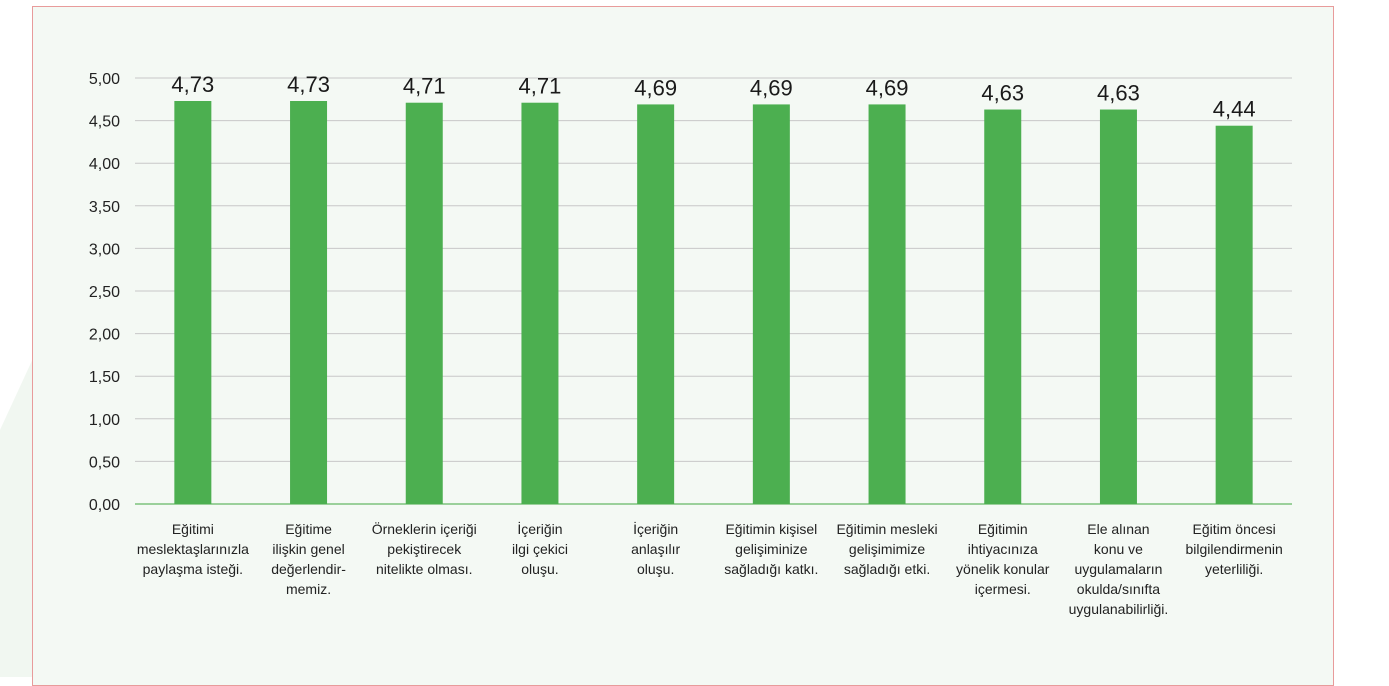  What do you see at coordinates (104, 292) in the screenshot?
I see `y-tick-label: 2,50` at bounding box center [104, 292].